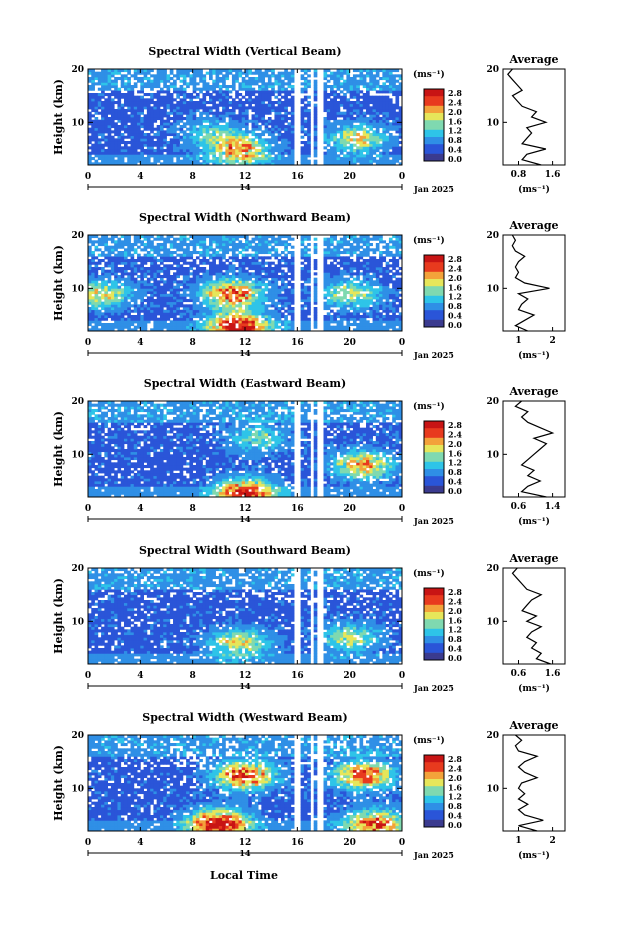 The image size is (624, 929). I want to click on colorbar-tick-label: 0.4, so click(455, 150).